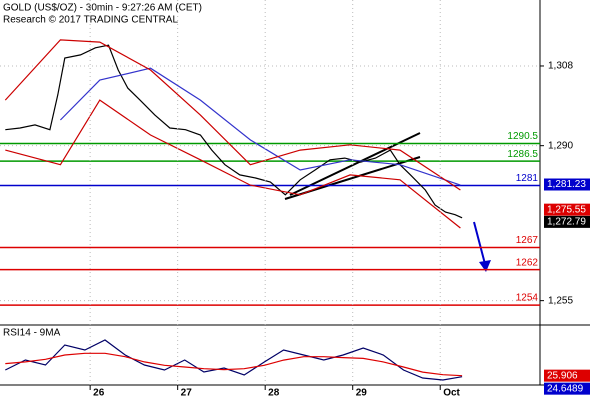 This screenshot has width=590, height=400. Describe the element at coordinates (527, 178) in the screenshot. I see `level-label: 1281` at that location.